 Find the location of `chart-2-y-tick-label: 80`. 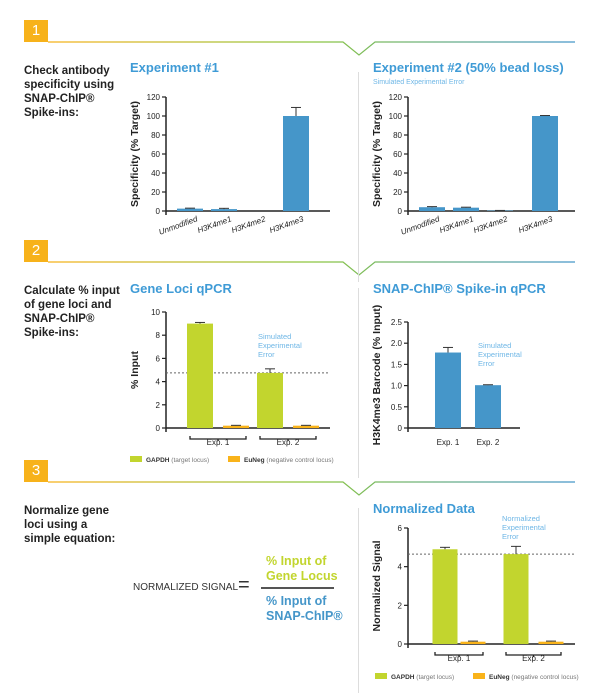

chart-2-y-tick-label: 80 is located at coordinates (397, 135).